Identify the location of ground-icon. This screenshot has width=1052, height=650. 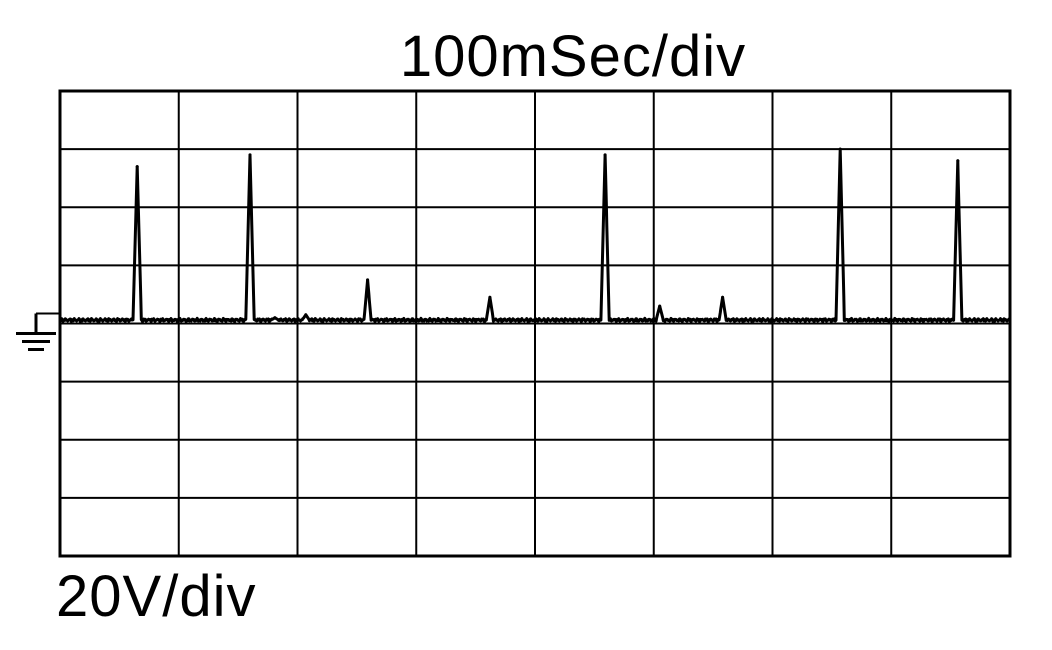
(38, 331).